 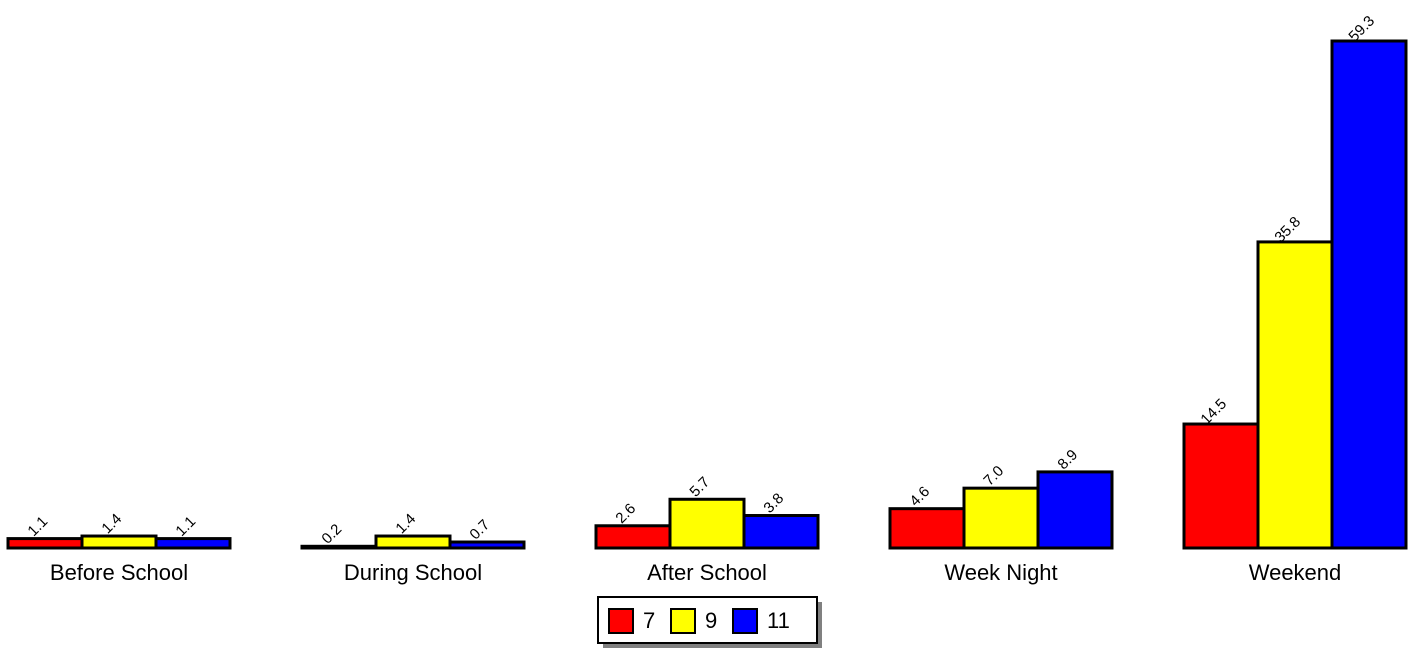 What do you see at coordinates (919, 496) in the screenshot?
I see `data-label-week-night-series-7: 4.6` at bounding box center [919, 496].